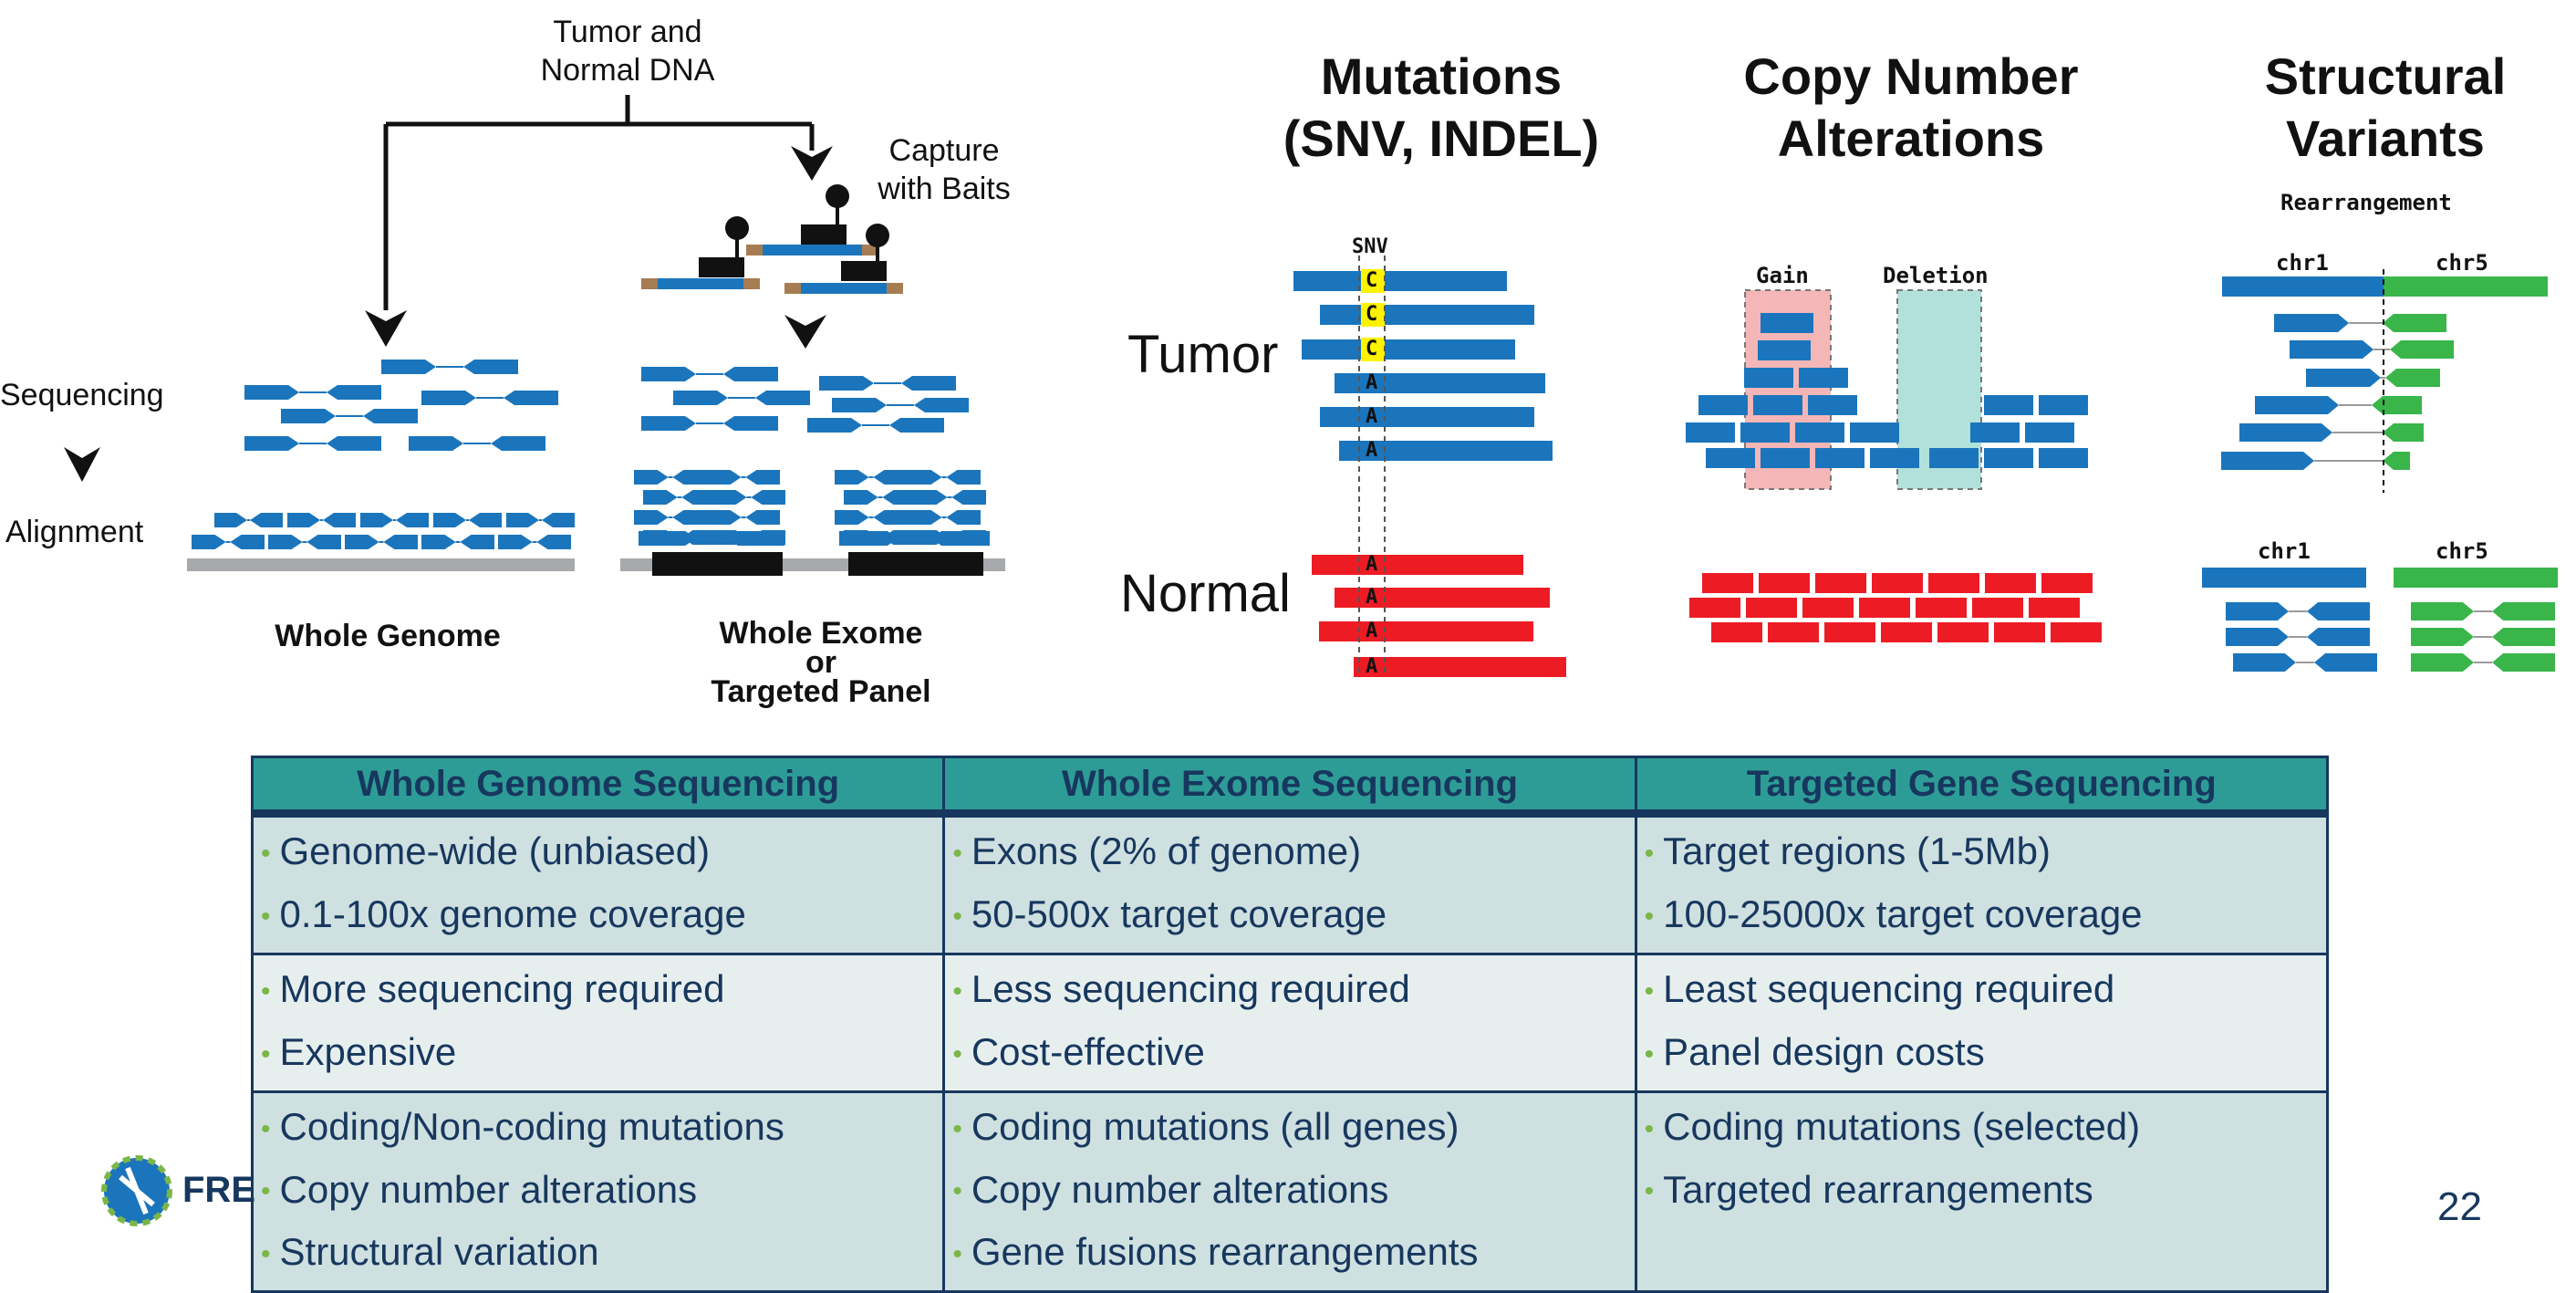 This screenshot has height=1293, width=2576. I want to click on list-item: • Coding/Non-coding mutations, so click(522, 1126).